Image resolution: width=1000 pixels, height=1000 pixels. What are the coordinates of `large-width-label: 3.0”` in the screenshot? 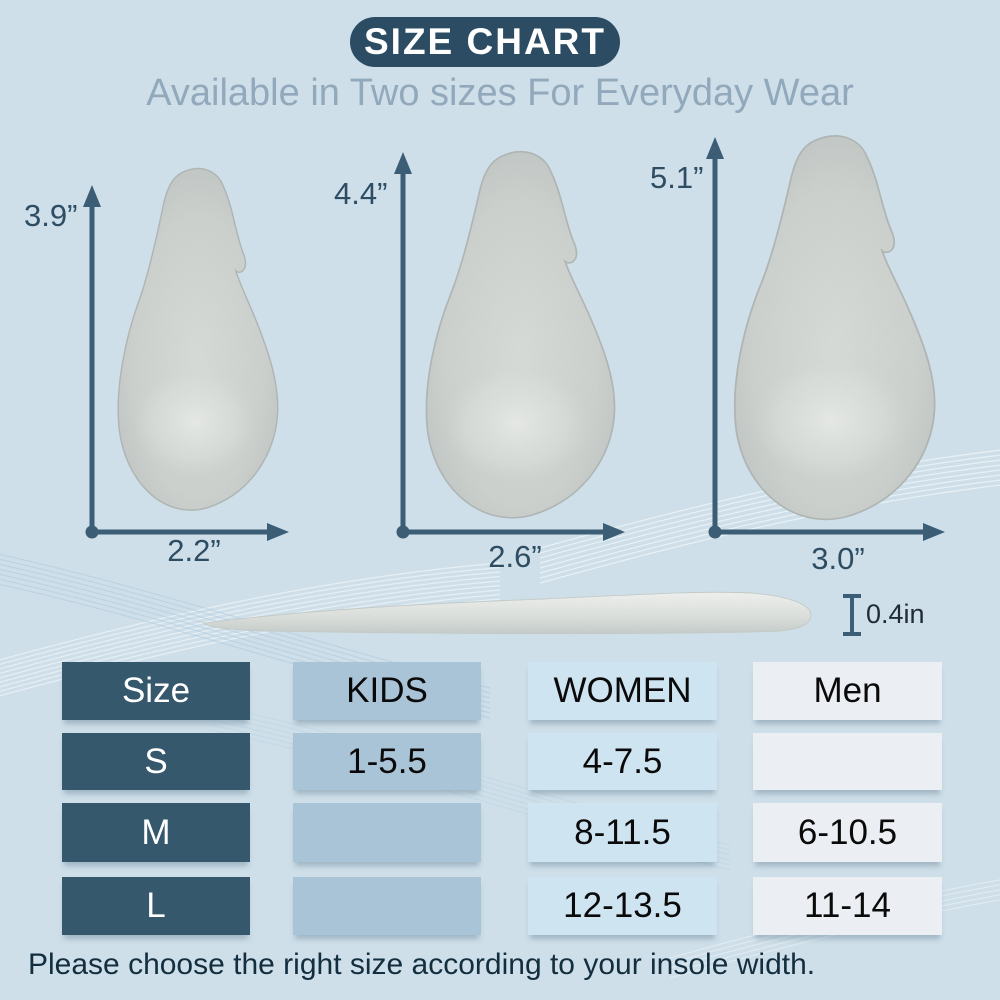 It's located at (838, 558).